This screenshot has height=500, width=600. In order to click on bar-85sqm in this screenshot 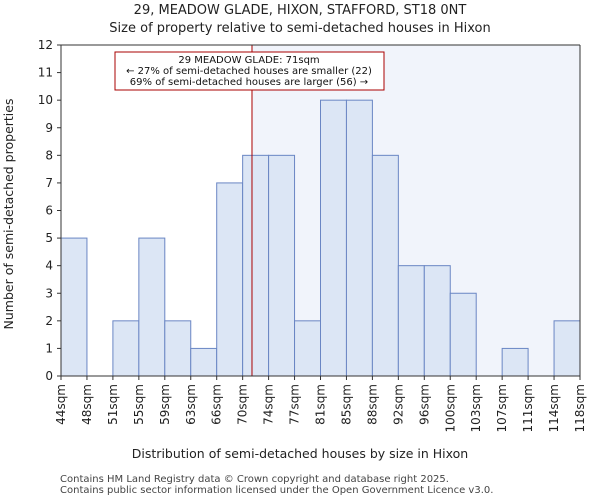, I will do `click(359, 238)`.